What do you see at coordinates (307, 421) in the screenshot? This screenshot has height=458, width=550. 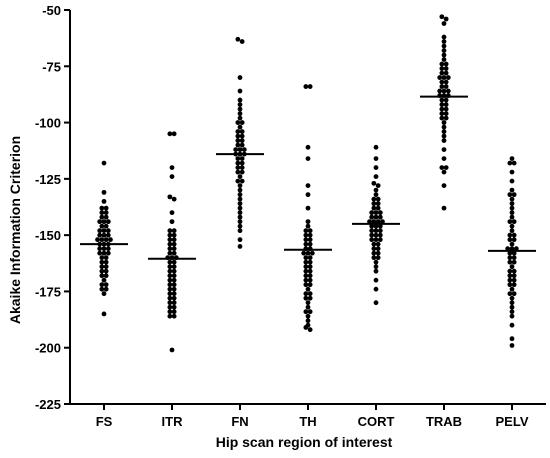 I see `x-tick-label: TH` at bounding box center [307, 421].